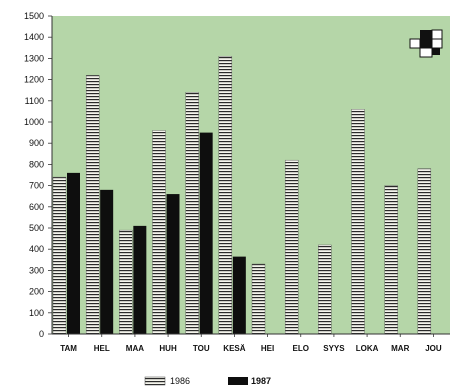 Image resolution: width=454 pixels, height=392 pixels. What do you see at coordinates (36, 228) in the screenshot?
I see `y-tick-label: 500` at bounding box center [36, 228].